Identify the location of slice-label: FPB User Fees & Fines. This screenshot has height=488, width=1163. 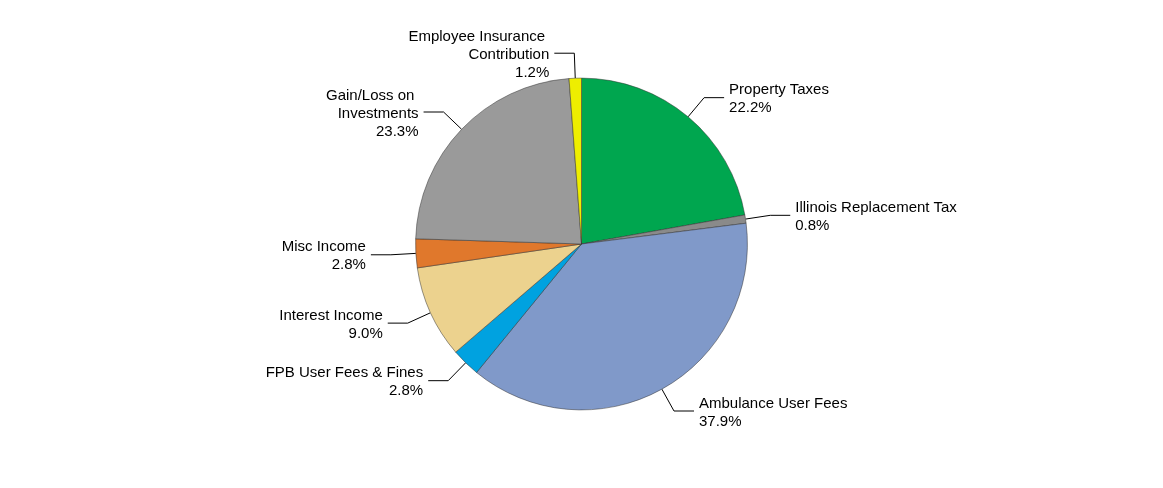
(344, 372).